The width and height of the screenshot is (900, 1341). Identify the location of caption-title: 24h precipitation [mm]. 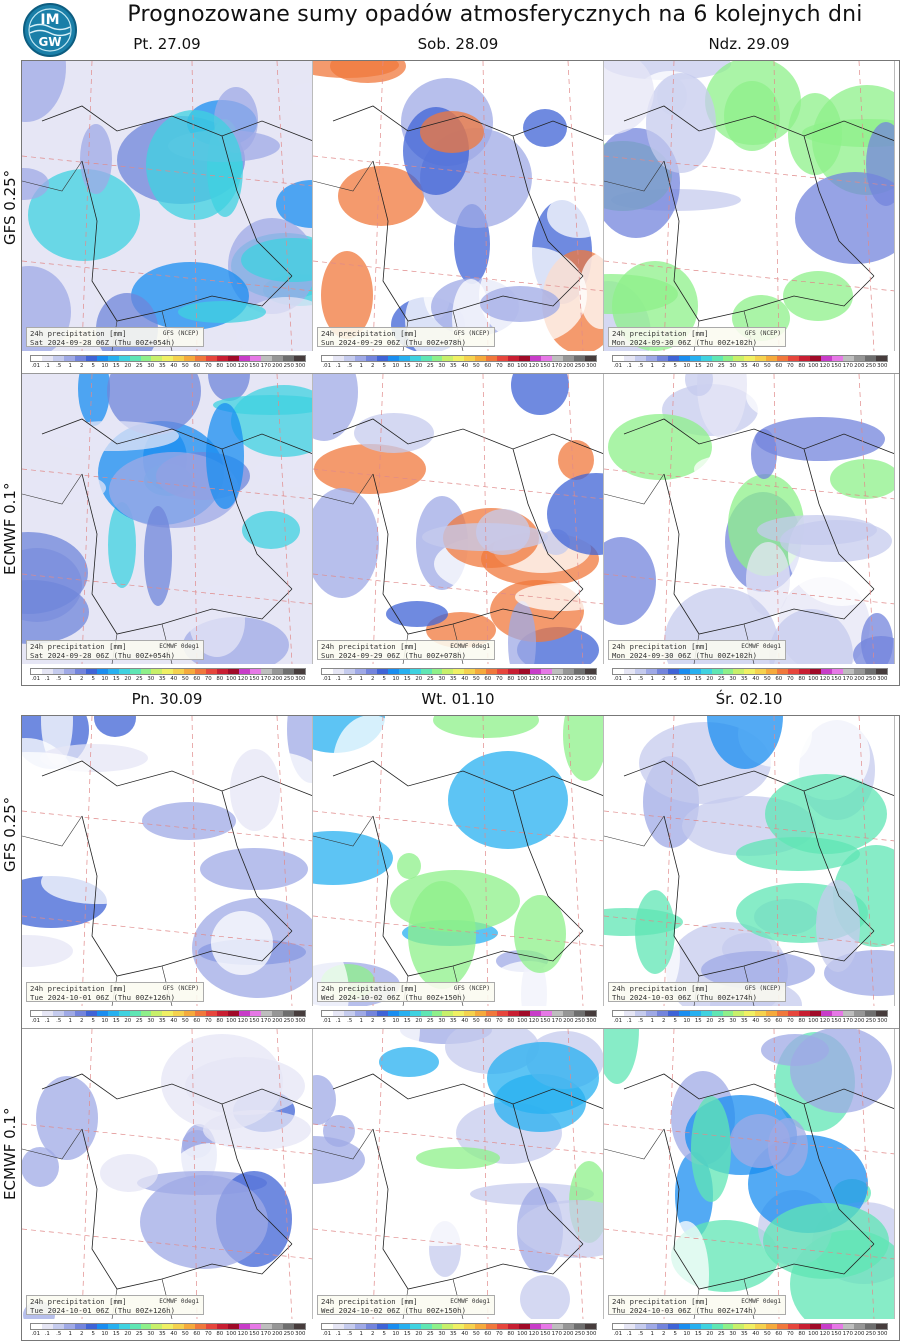
(660, 1301).